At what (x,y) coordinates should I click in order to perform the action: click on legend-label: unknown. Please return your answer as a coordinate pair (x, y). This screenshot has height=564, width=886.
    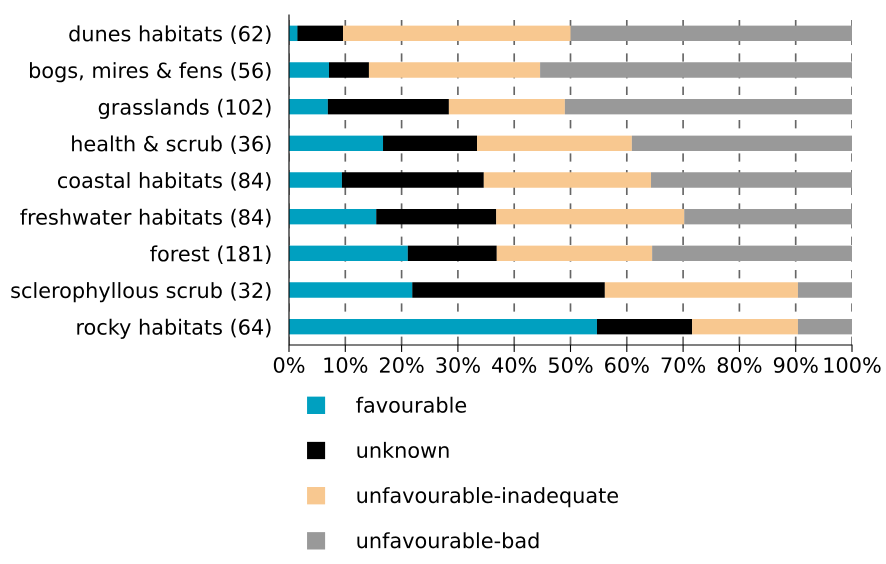
    Looking at the image, I should click on (403, 450).